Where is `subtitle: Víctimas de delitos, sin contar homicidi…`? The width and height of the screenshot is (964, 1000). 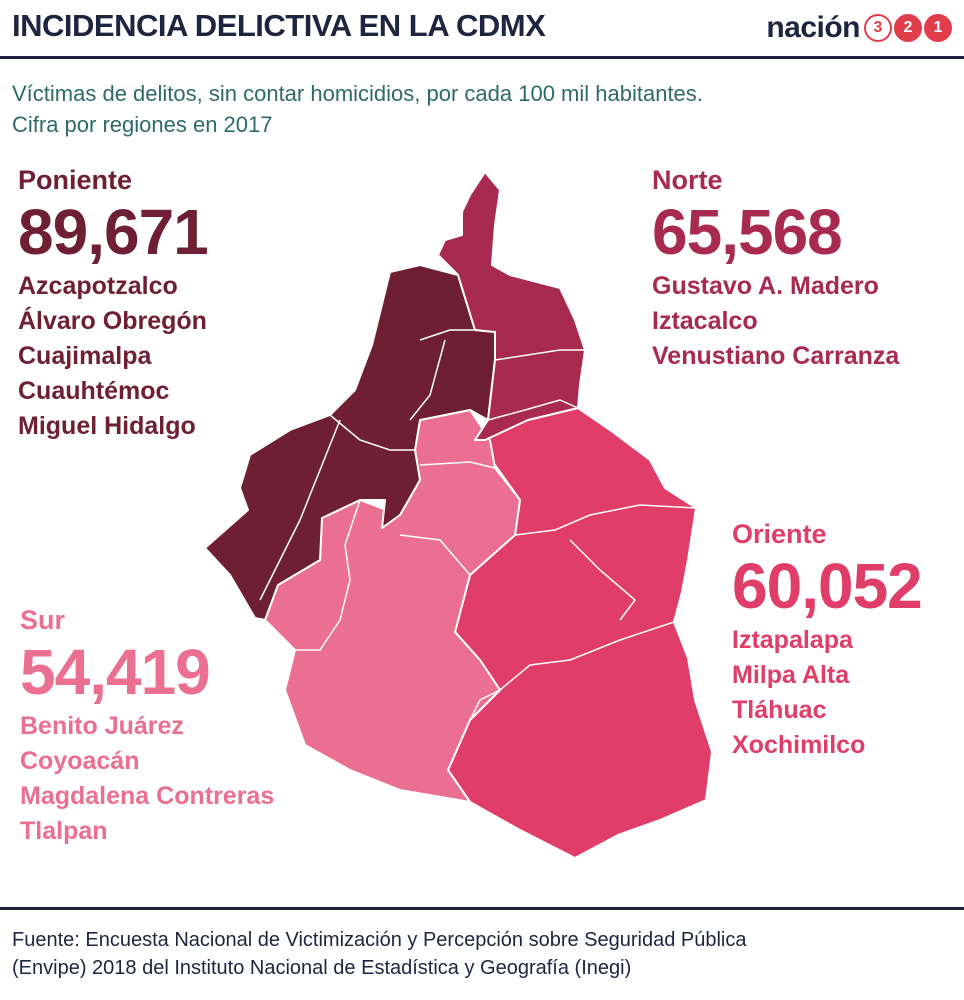 subtitle: Víctimas de delitos, sin contar homicidi… is located at coordinates (482, 109).